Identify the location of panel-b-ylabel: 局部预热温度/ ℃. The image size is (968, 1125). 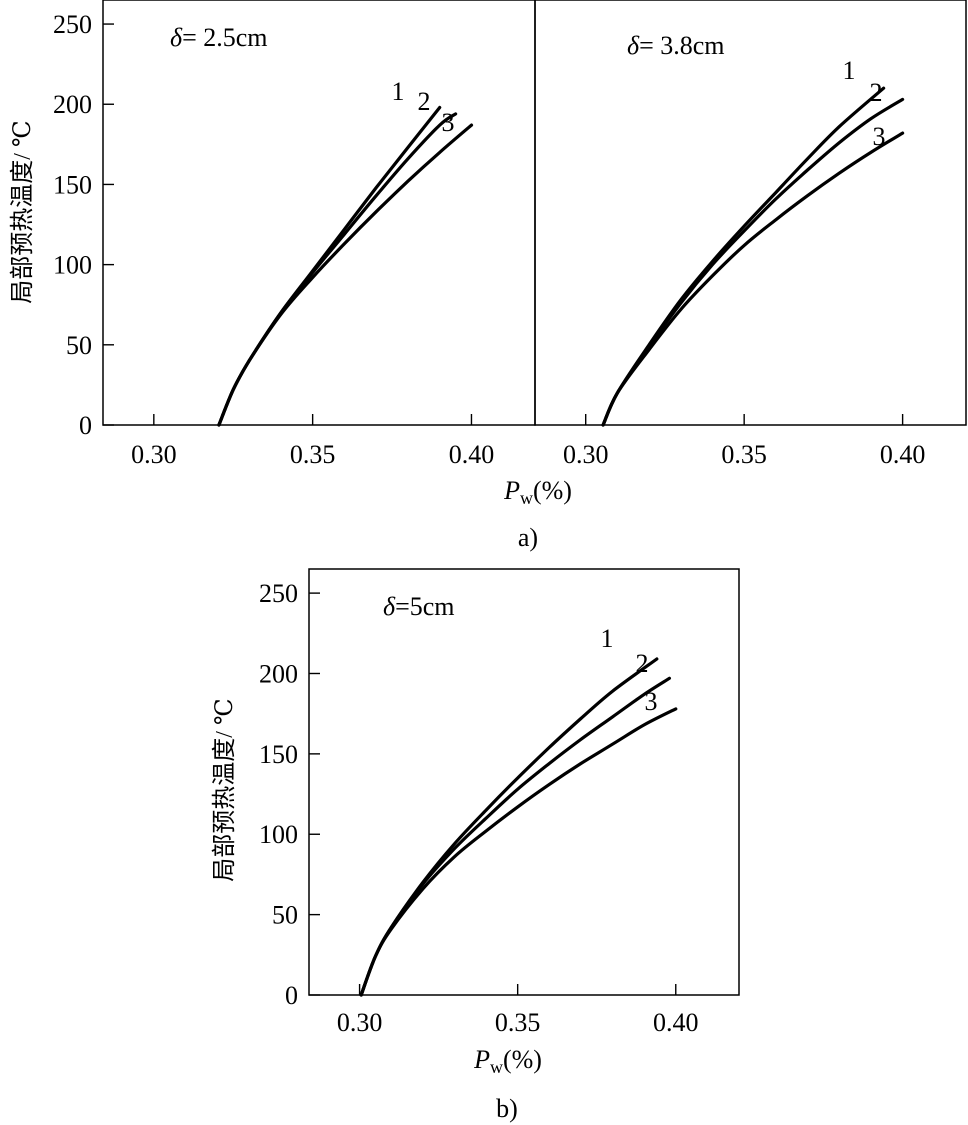
(224, 790).